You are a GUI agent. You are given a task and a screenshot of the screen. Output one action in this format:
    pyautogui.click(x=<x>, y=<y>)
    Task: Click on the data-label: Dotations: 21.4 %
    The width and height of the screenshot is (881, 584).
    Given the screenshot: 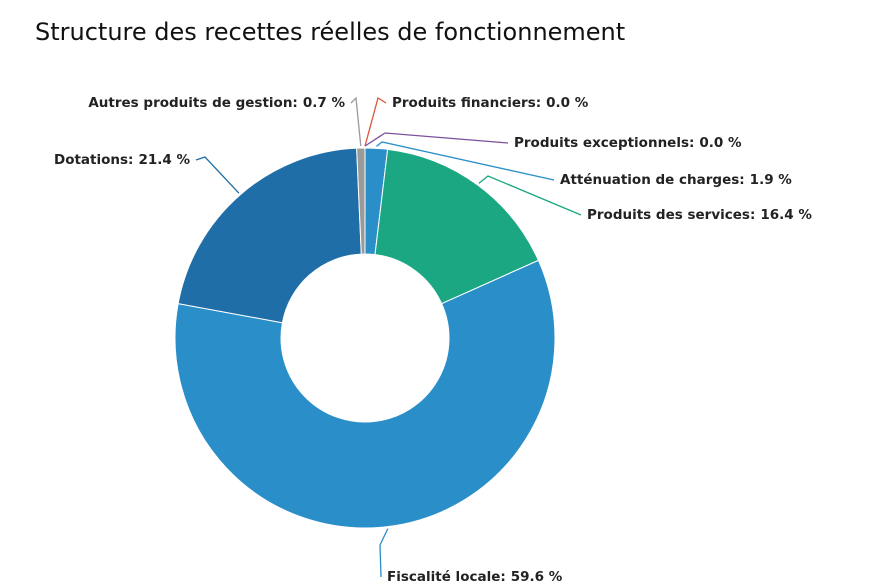 What is the action you would take?
    pyautogui.click(x=122, y=160)
    